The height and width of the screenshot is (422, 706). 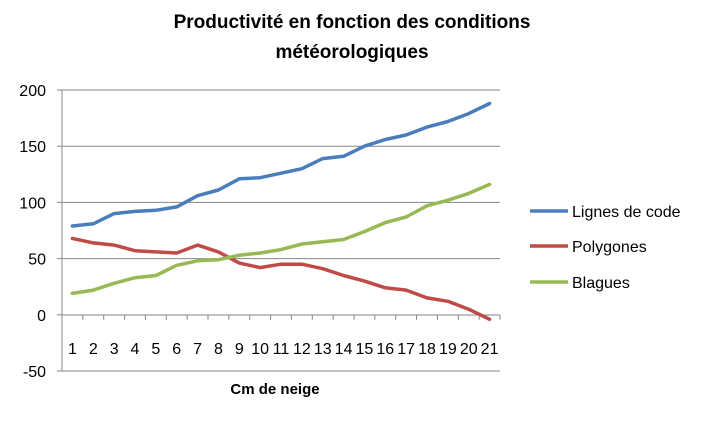 I want to click on x-tick-label: 8, so click(x=218, y=349).